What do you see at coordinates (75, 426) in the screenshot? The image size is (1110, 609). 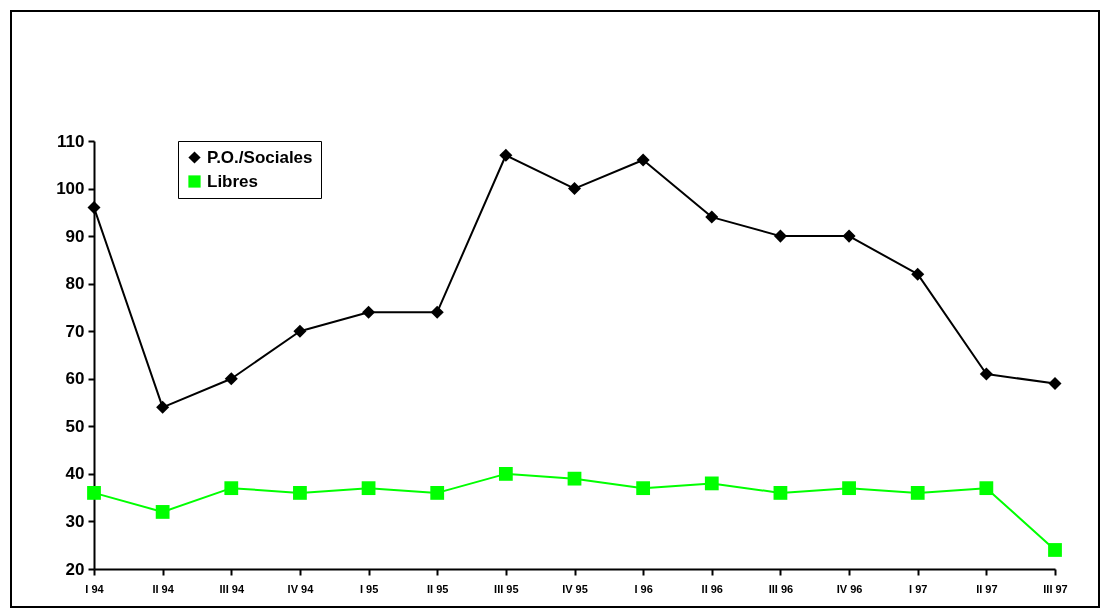 I see `y-tick-label: 50` at bounding box center [75, 426].